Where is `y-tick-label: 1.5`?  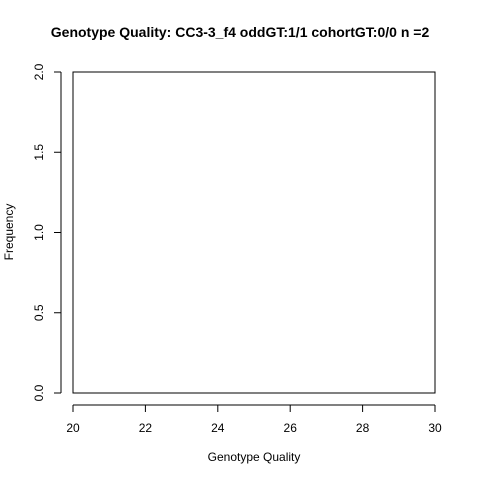 y-tick-label: 1.5 is located at coordinates (39, 152).